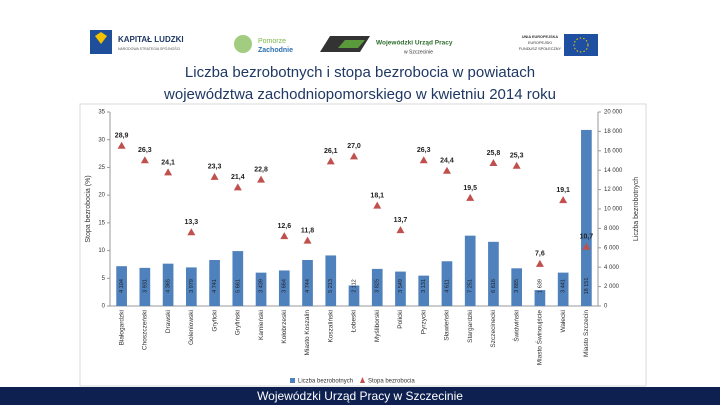 This screenshot has width=720, height=405. Describe the element at coordinates (540, 254) in the screenshot. I see `marker-label: 7,6` at that location.